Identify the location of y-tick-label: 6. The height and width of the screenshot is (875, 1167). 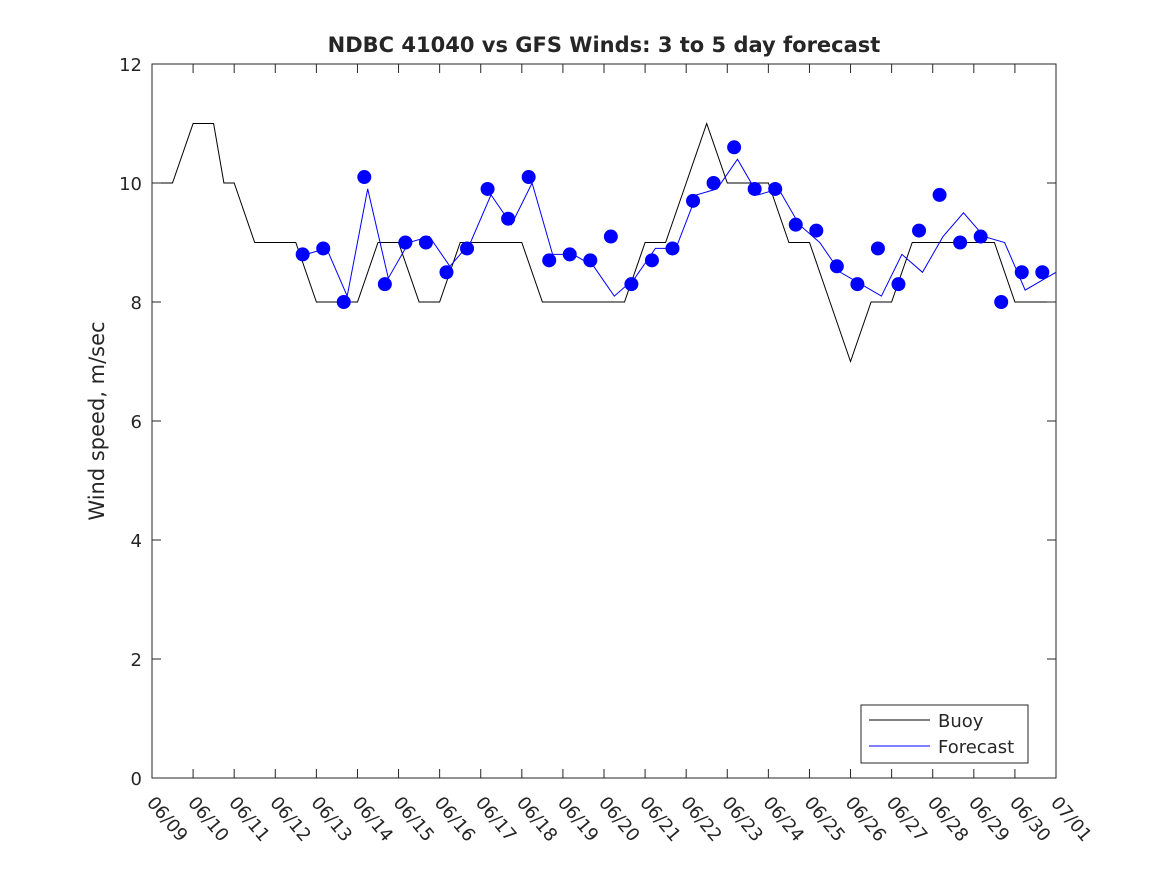
(136, 422).